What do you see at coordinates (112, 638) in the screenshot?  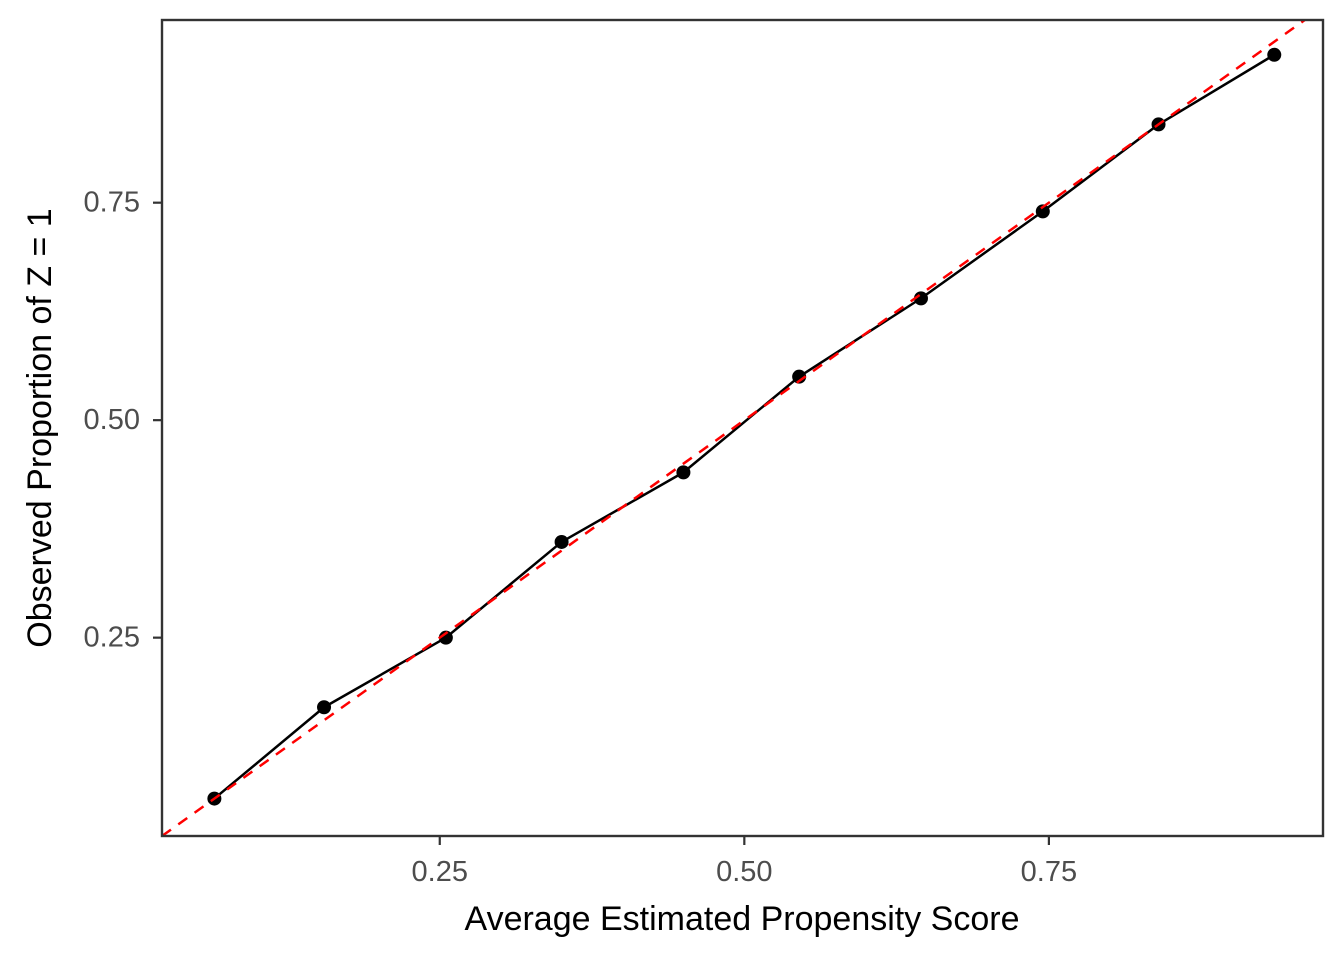 I see `y-axis-tick-label: 0.25` at bounding box center [112, 638].